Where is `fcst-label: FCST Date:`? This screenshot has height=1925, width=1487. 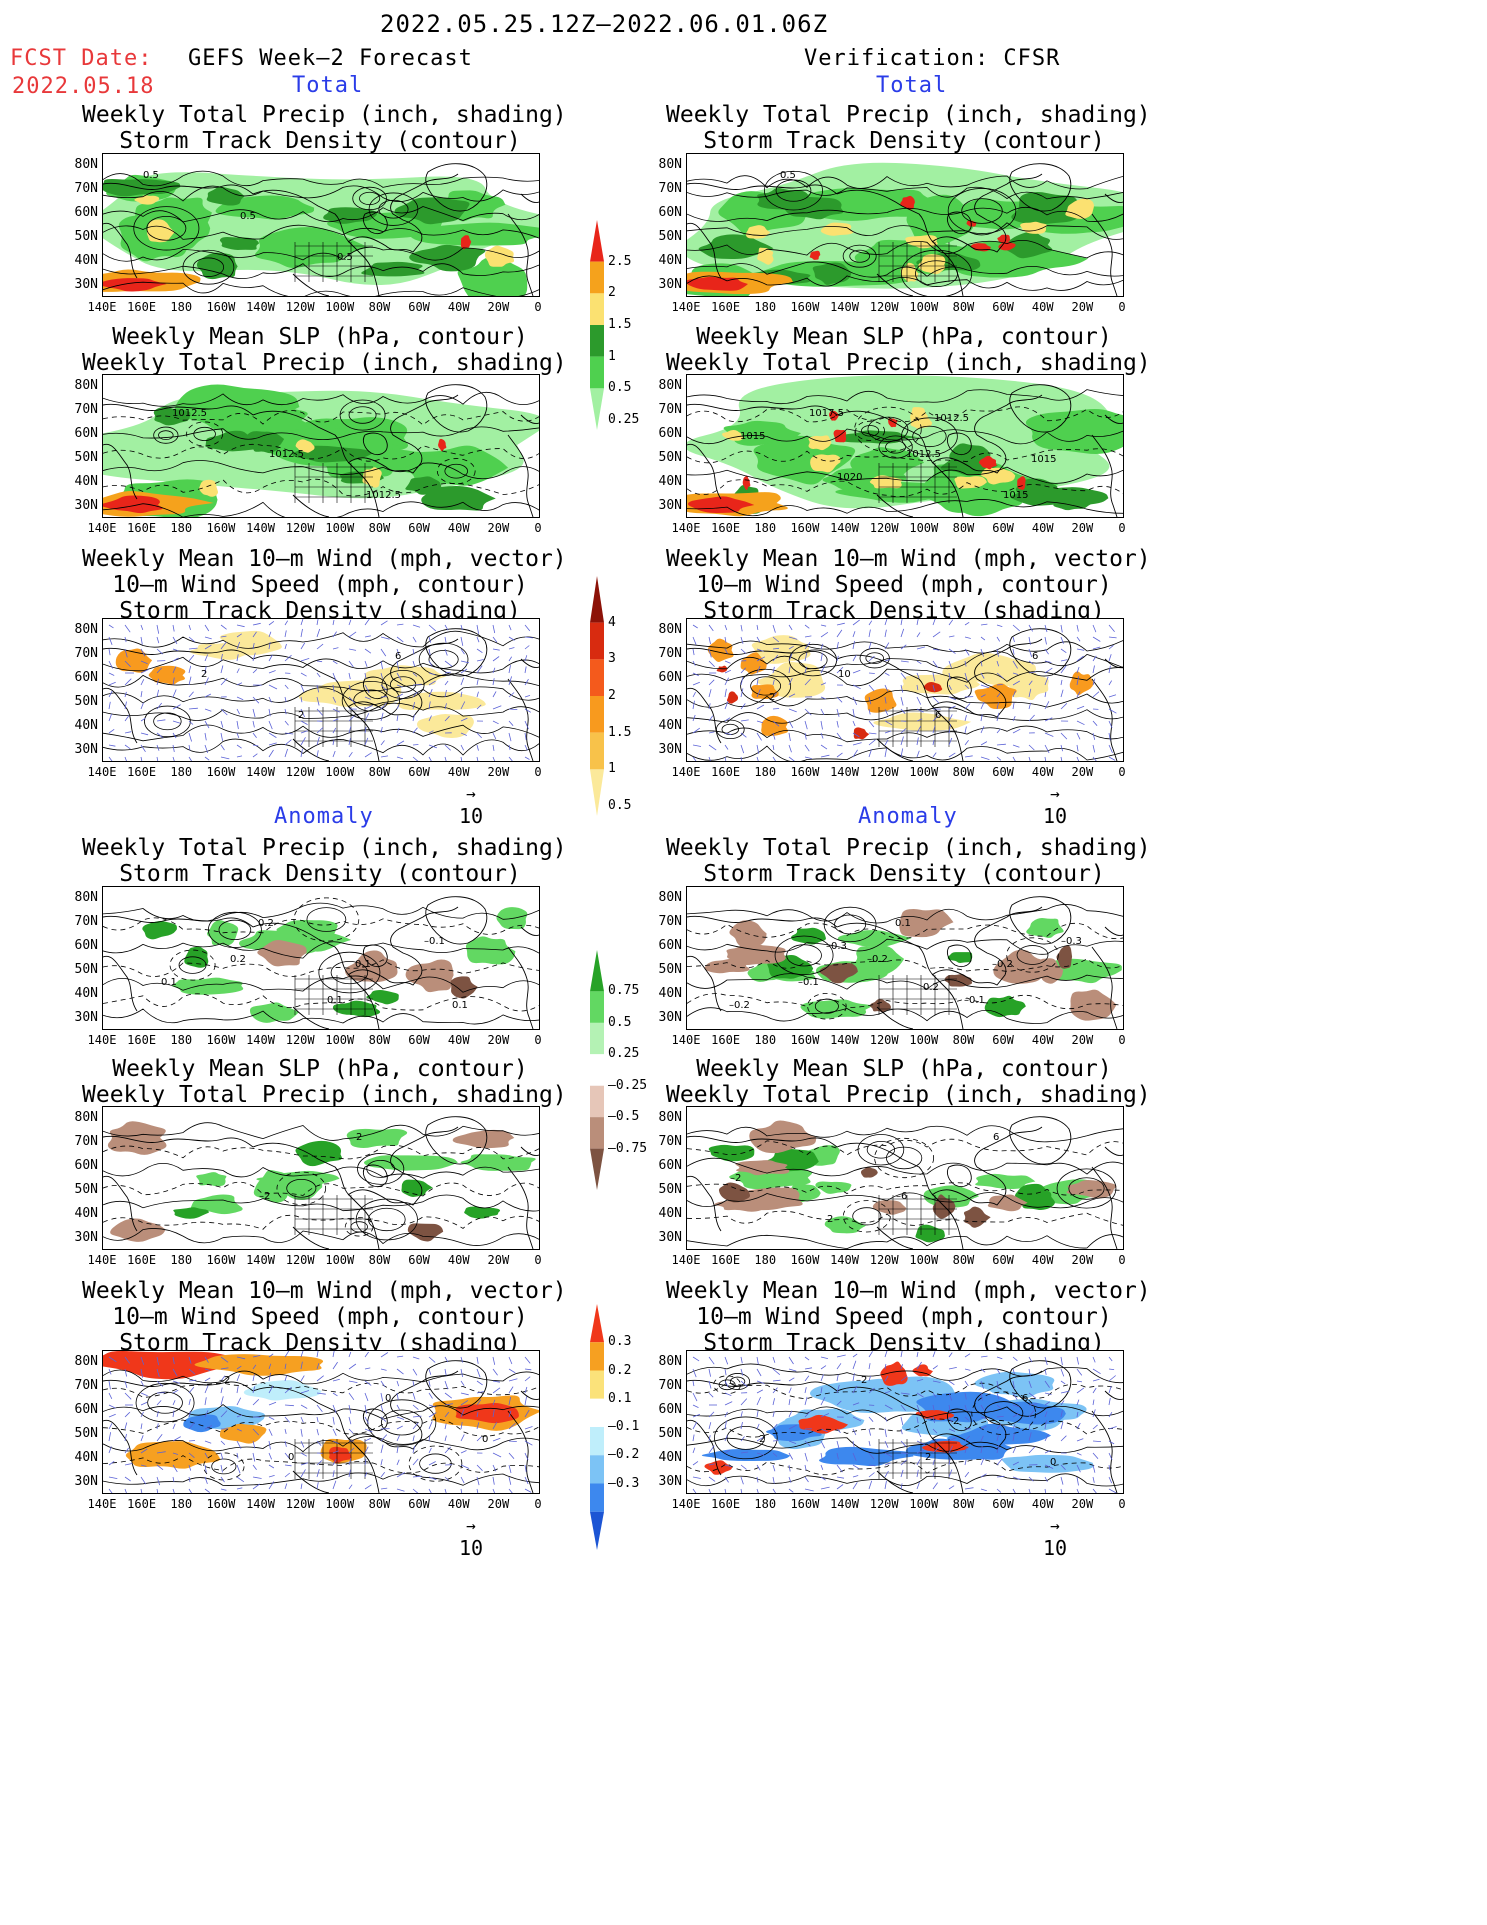
fcst-label: FCST Date: is located at coordinates (81, 58).